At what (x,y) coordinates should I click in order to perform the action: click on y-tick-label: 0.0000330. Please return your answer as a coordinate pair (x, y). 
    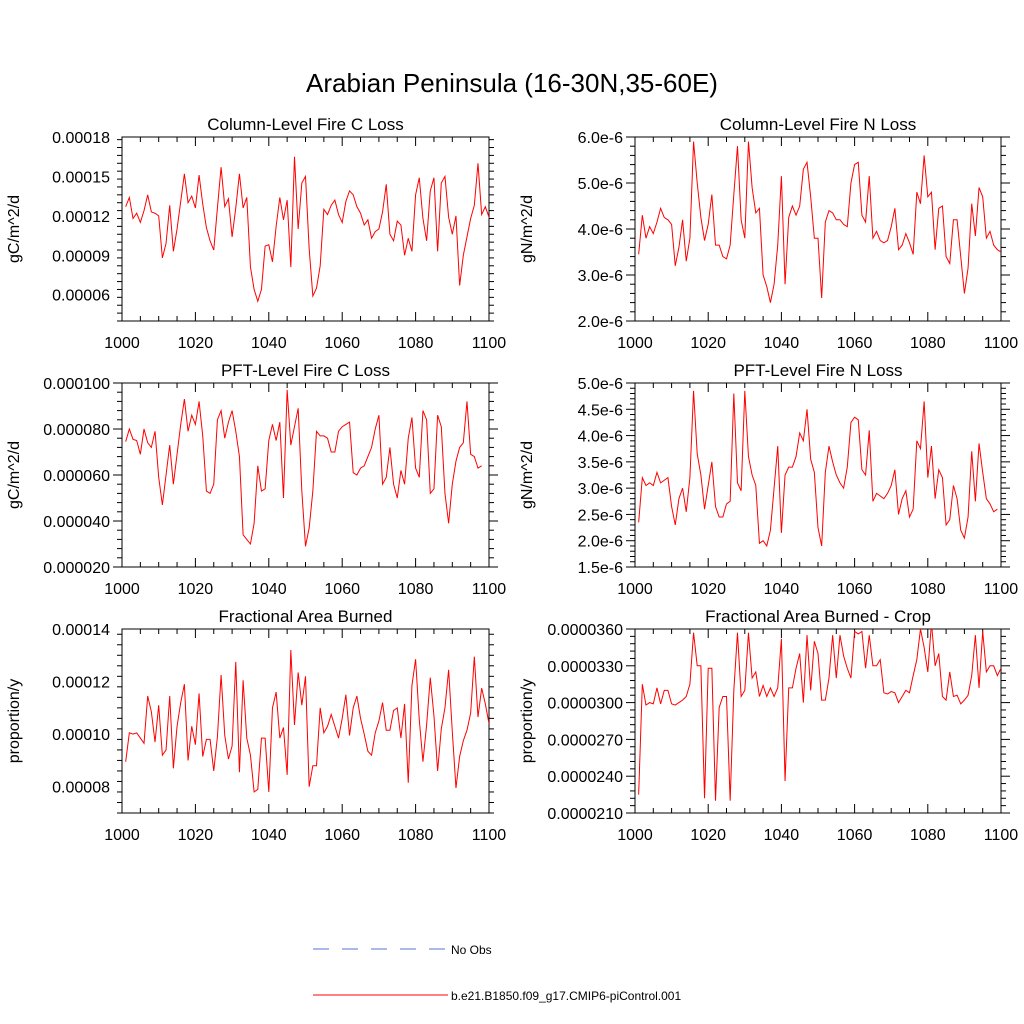
    Looking at the image, I should click on (585, 667).